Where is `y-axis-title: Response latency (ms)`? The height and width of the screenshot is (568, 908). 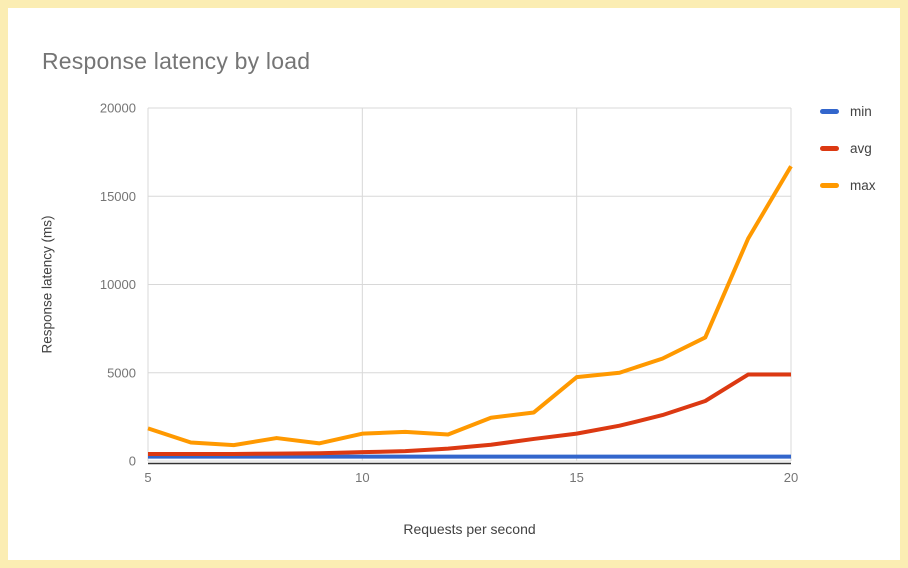 y-axis-title: Response latency (ms) is located at coordinates (47, 284).